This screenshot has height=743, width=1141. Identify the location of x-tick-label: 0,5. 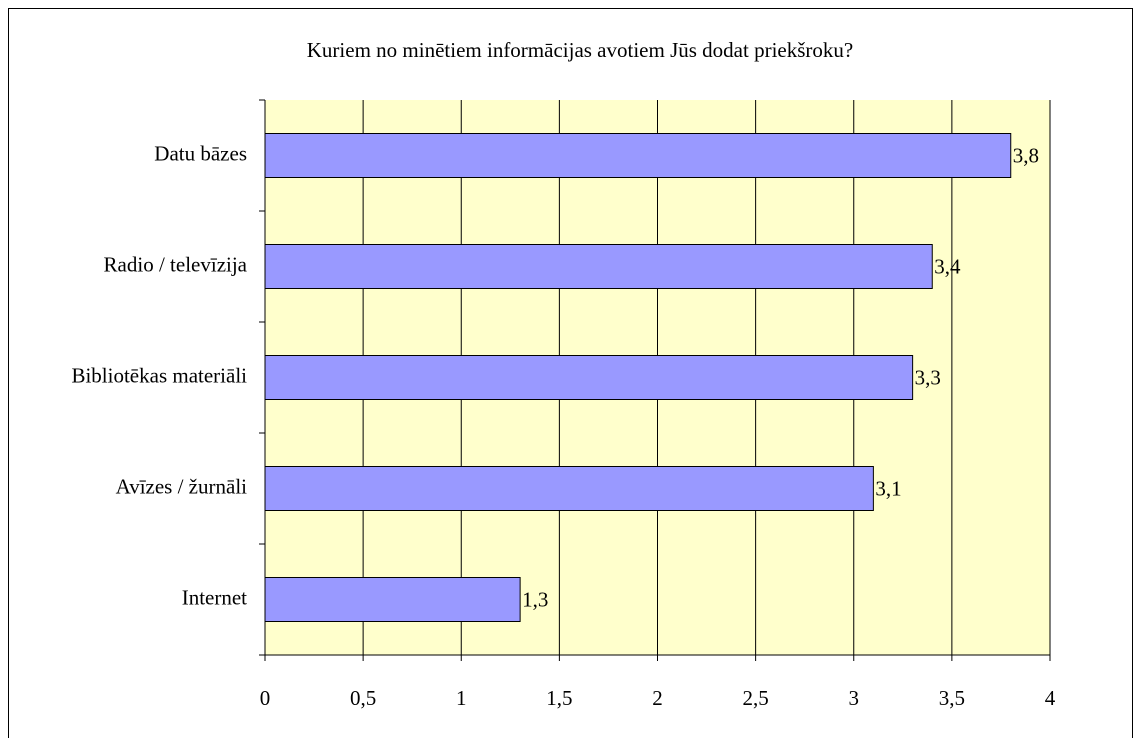
(363, 698).